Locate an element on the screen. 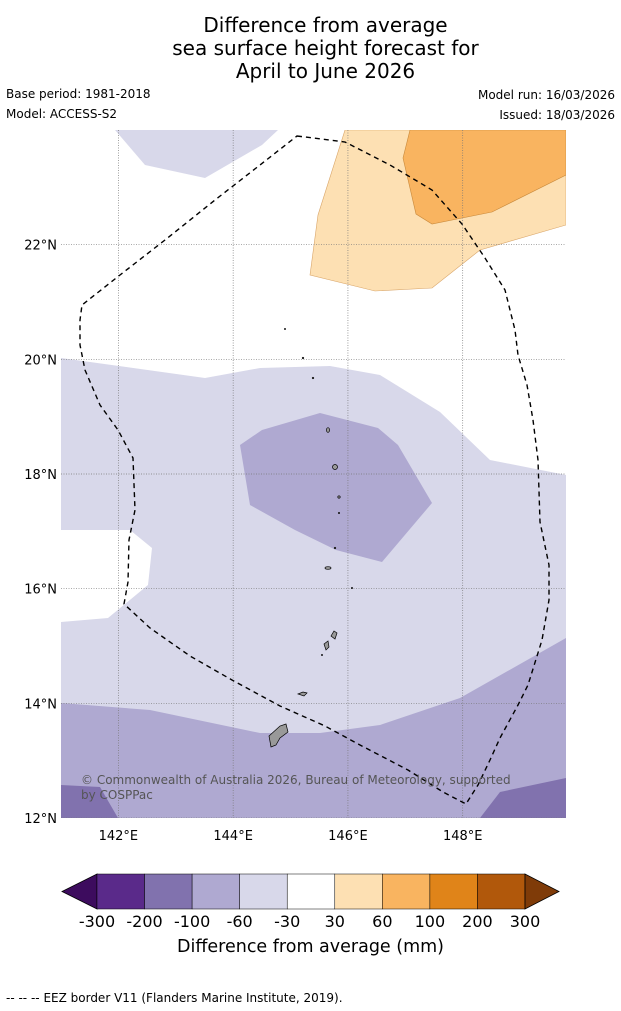 The image size is (621, 1011). latitude-labels: 22°N 20°N 18°N 16°N 14°N 12°N is located at coordinates (40, 533).